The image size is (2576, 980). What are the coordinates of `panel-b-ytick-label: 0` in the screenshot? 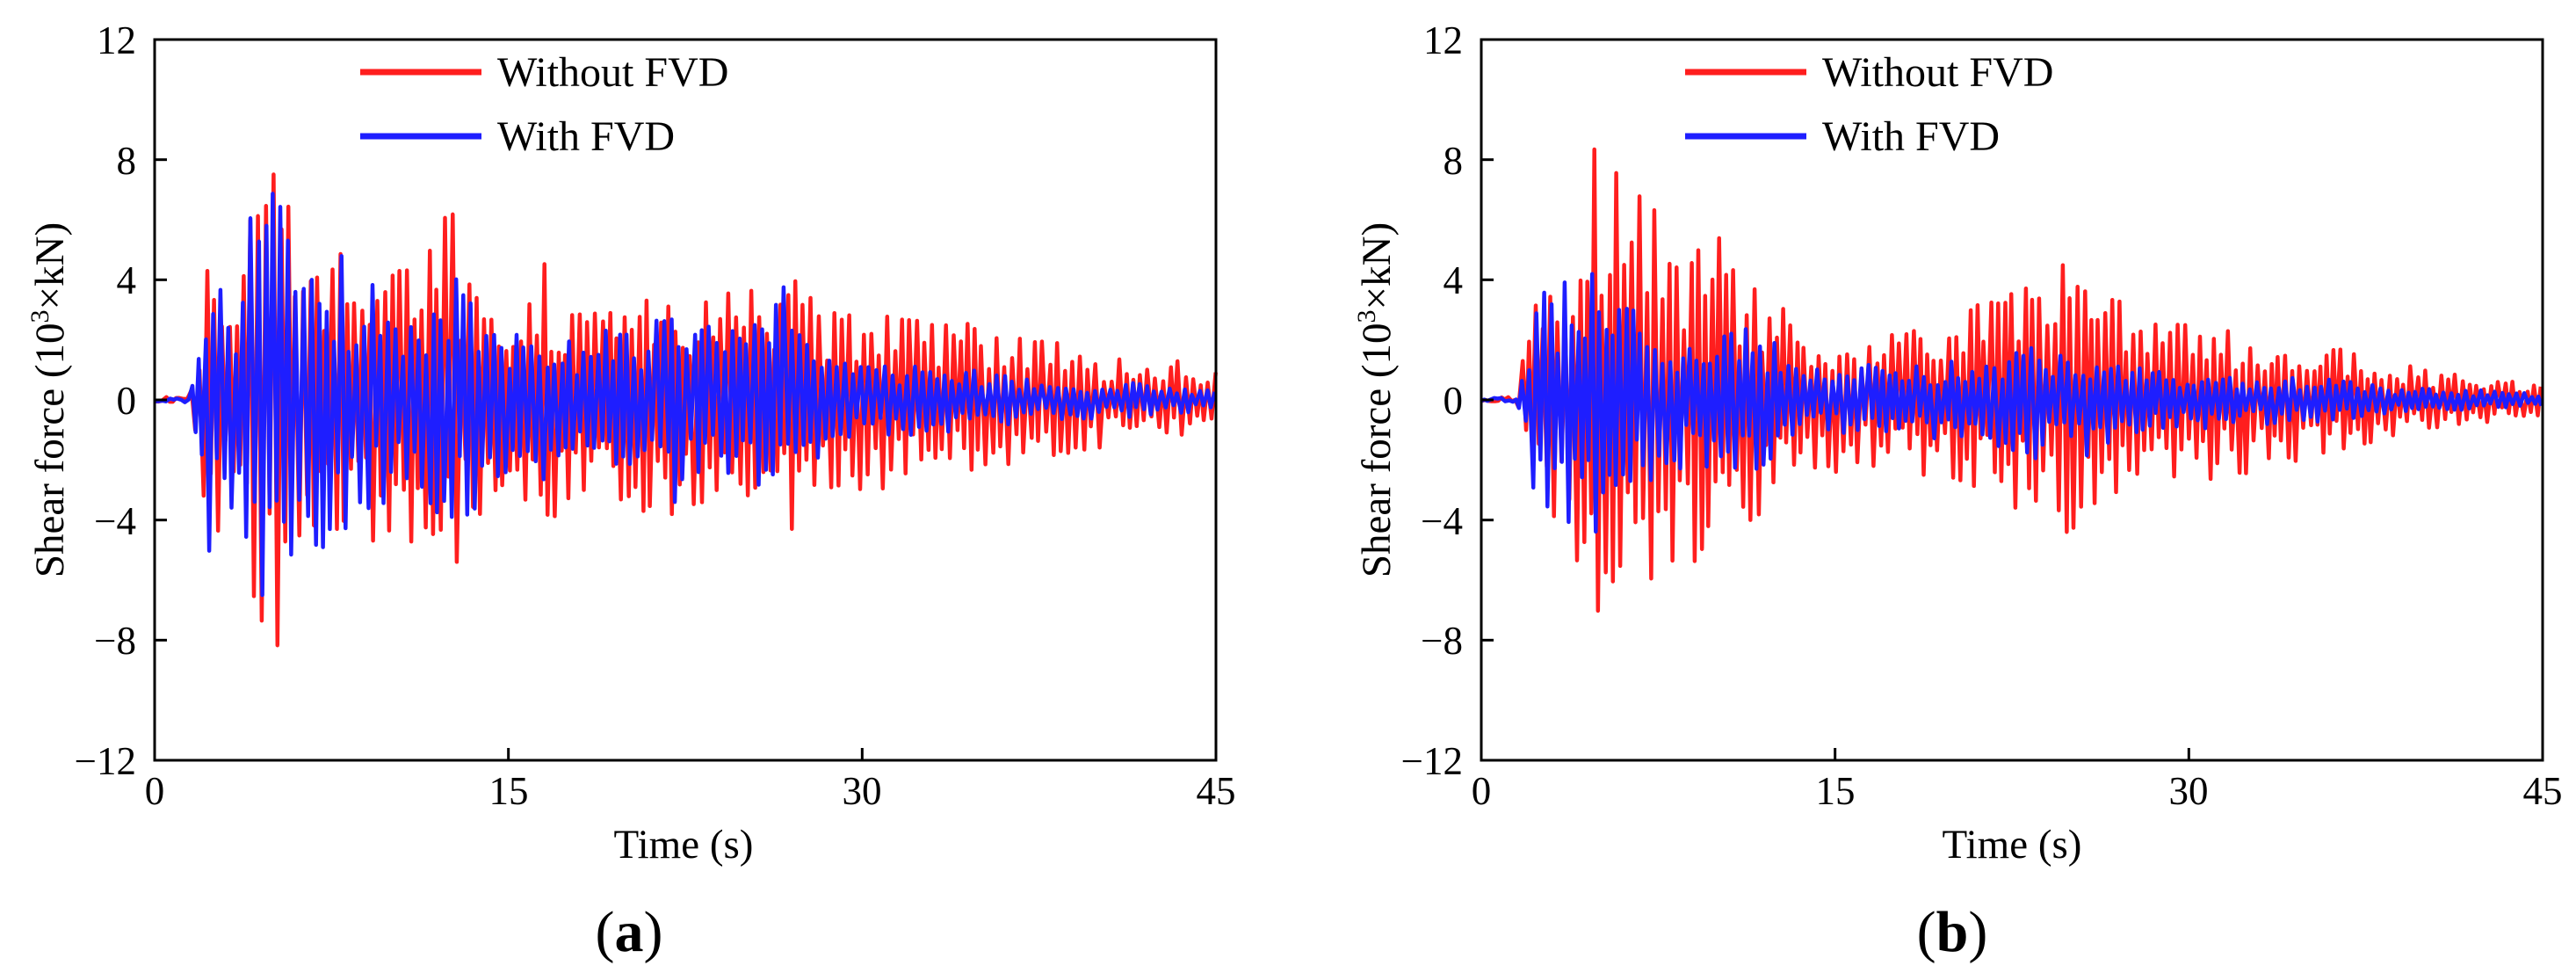 It's located at (1454, 401).